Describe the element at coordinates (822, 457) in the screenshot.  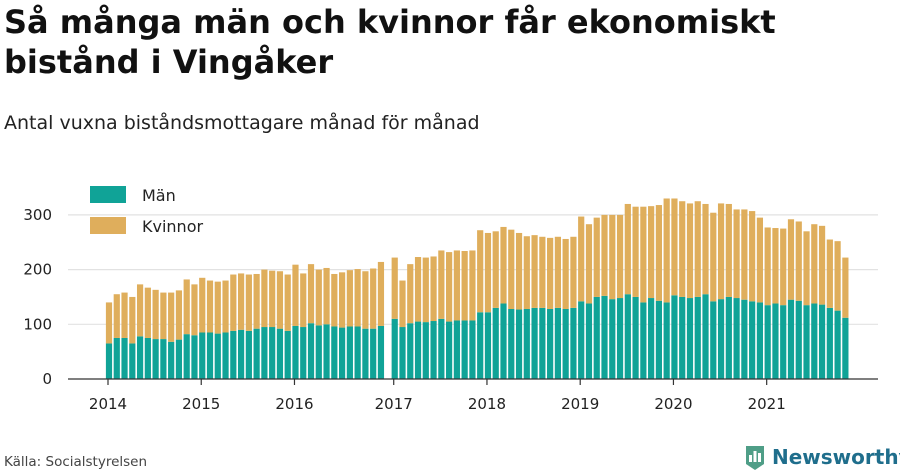
I see `brand-logo: Newsworthy` at that location.